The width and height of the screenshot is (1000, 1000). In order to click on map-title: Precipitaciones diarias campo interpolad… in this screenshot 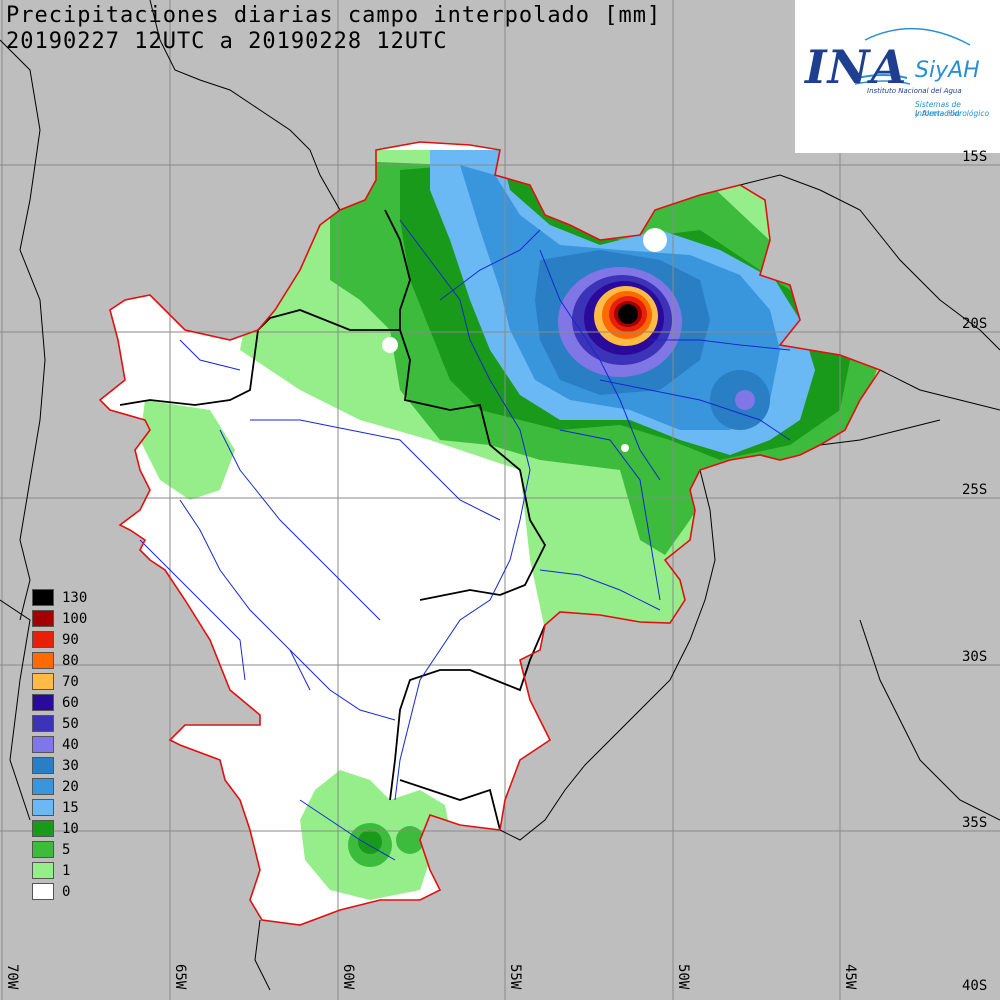, I will do `click(334, 15)`.